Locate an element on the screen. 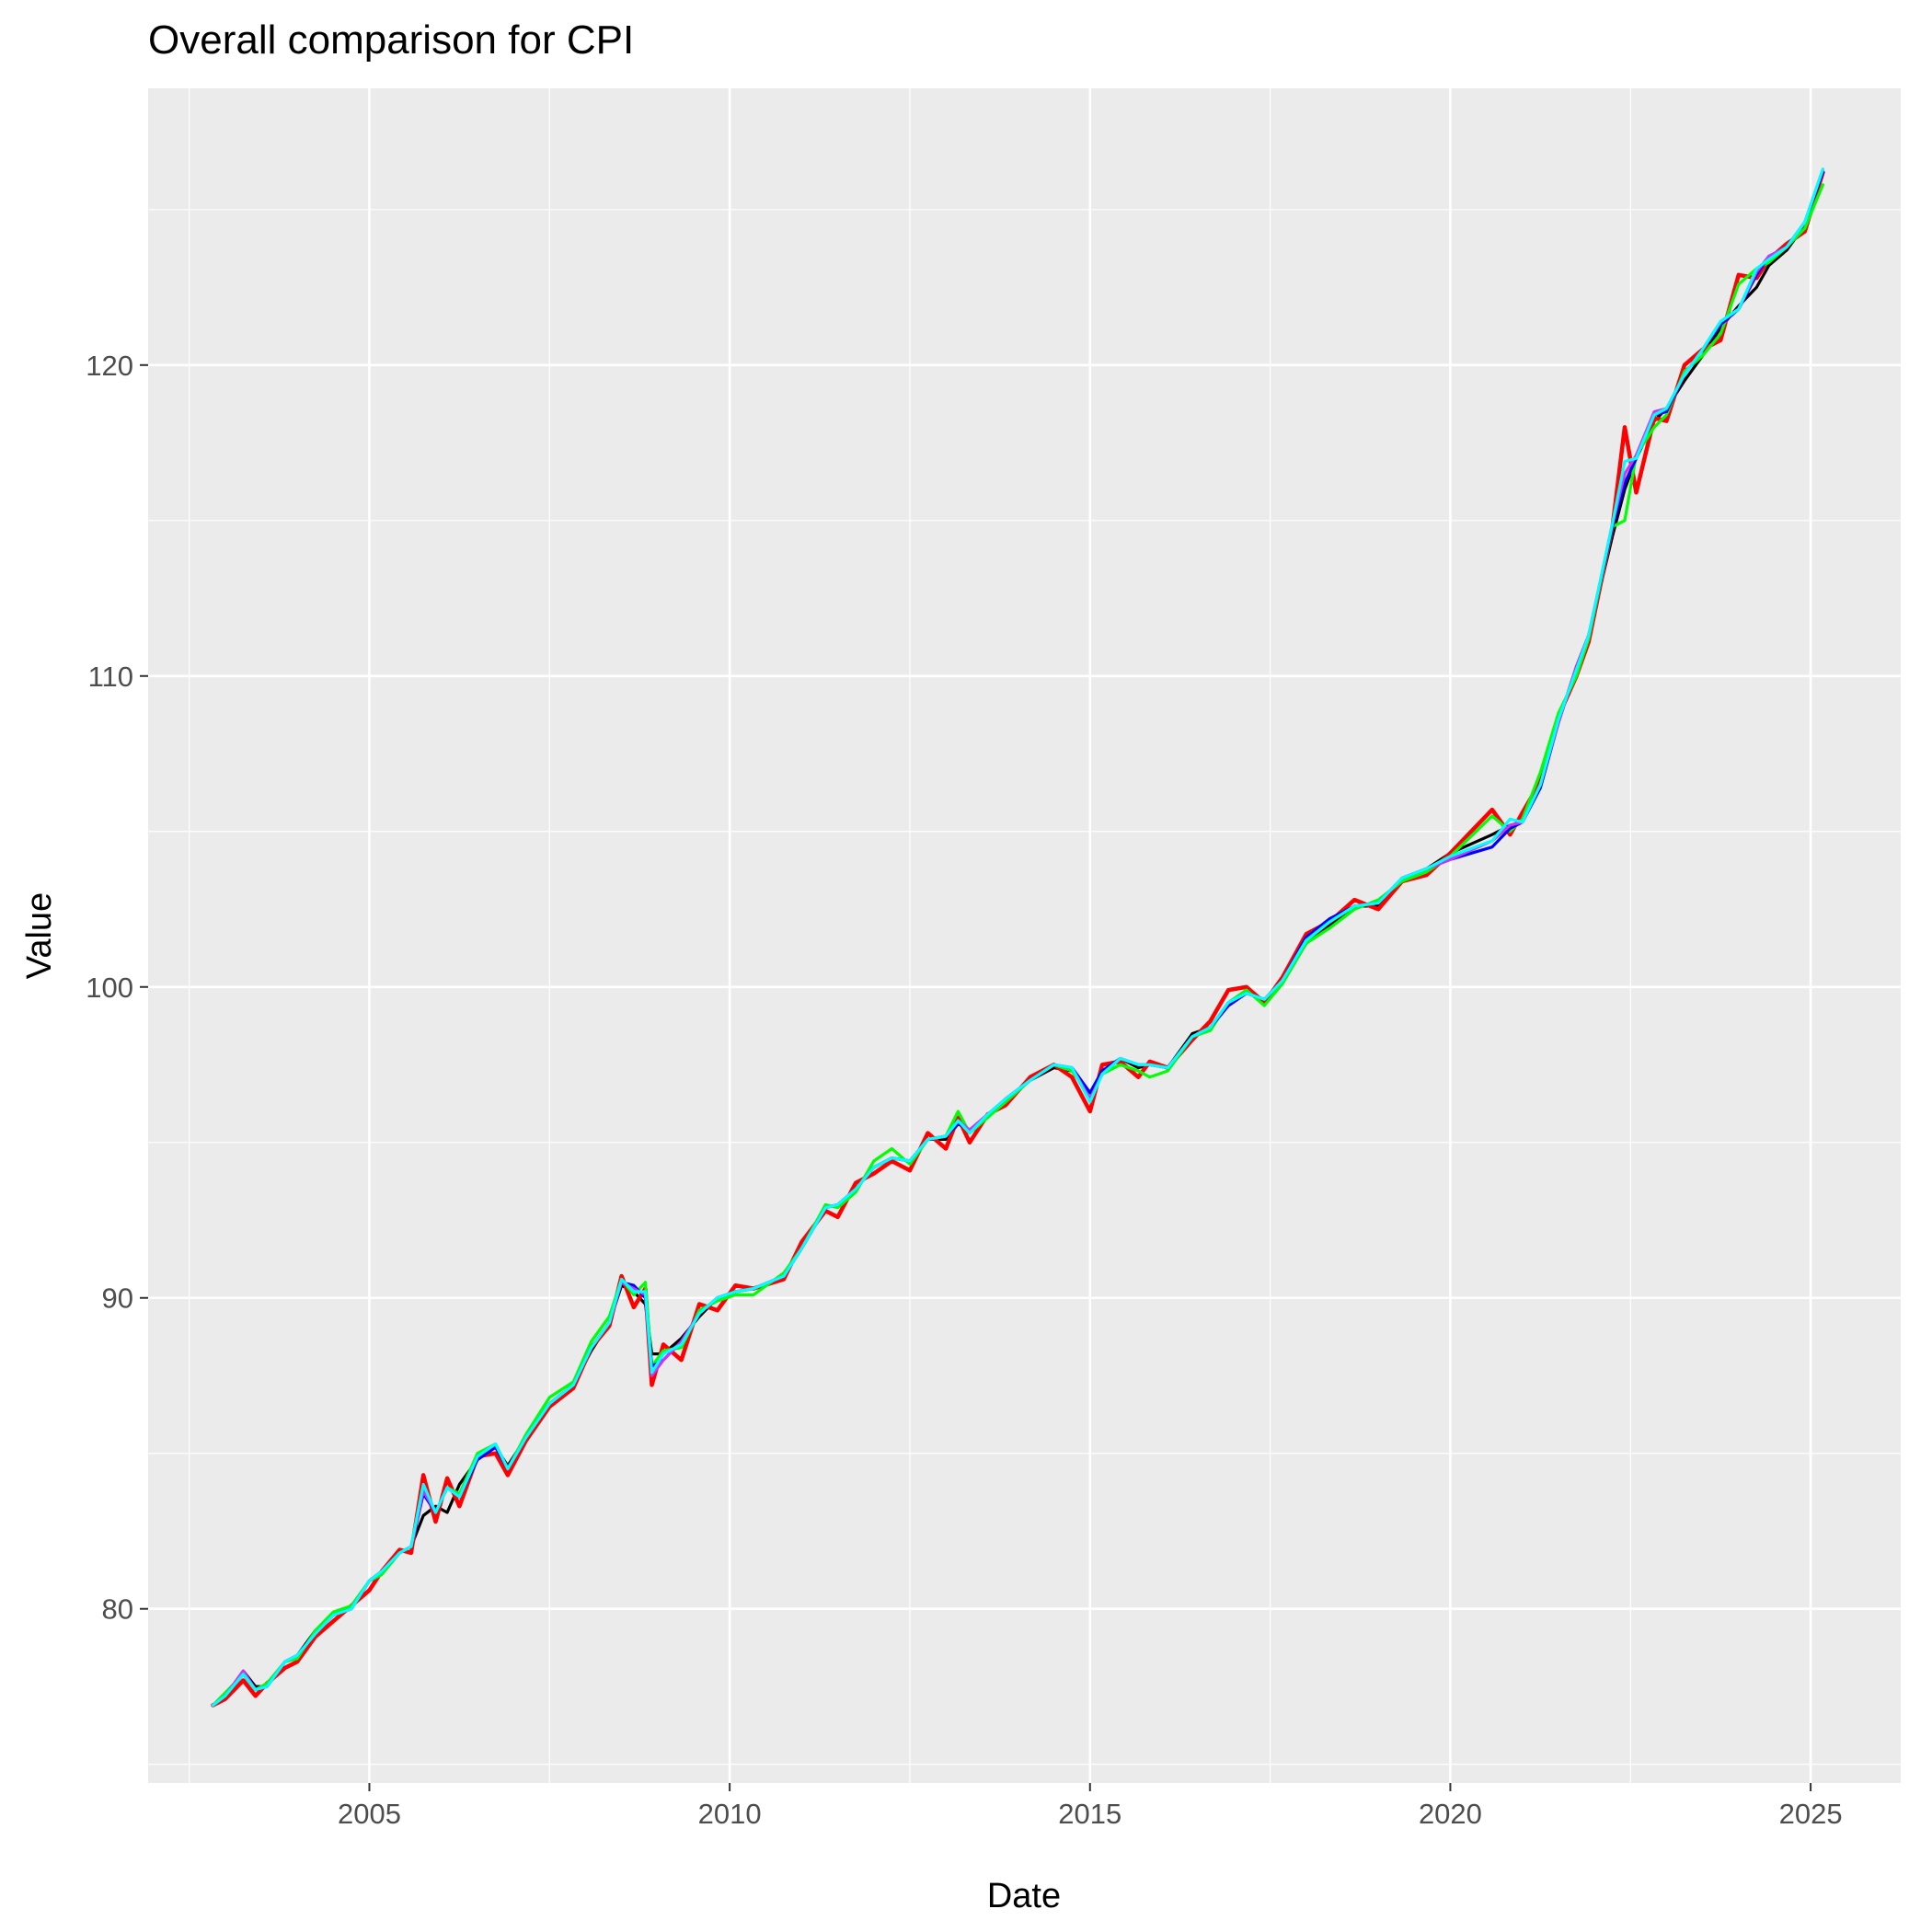 Image resolution: width=1932 pixels, height=1932 pixels. x-axis: 2005 2010 2015 2020 2025 is located at coordinates (1090, 1806).